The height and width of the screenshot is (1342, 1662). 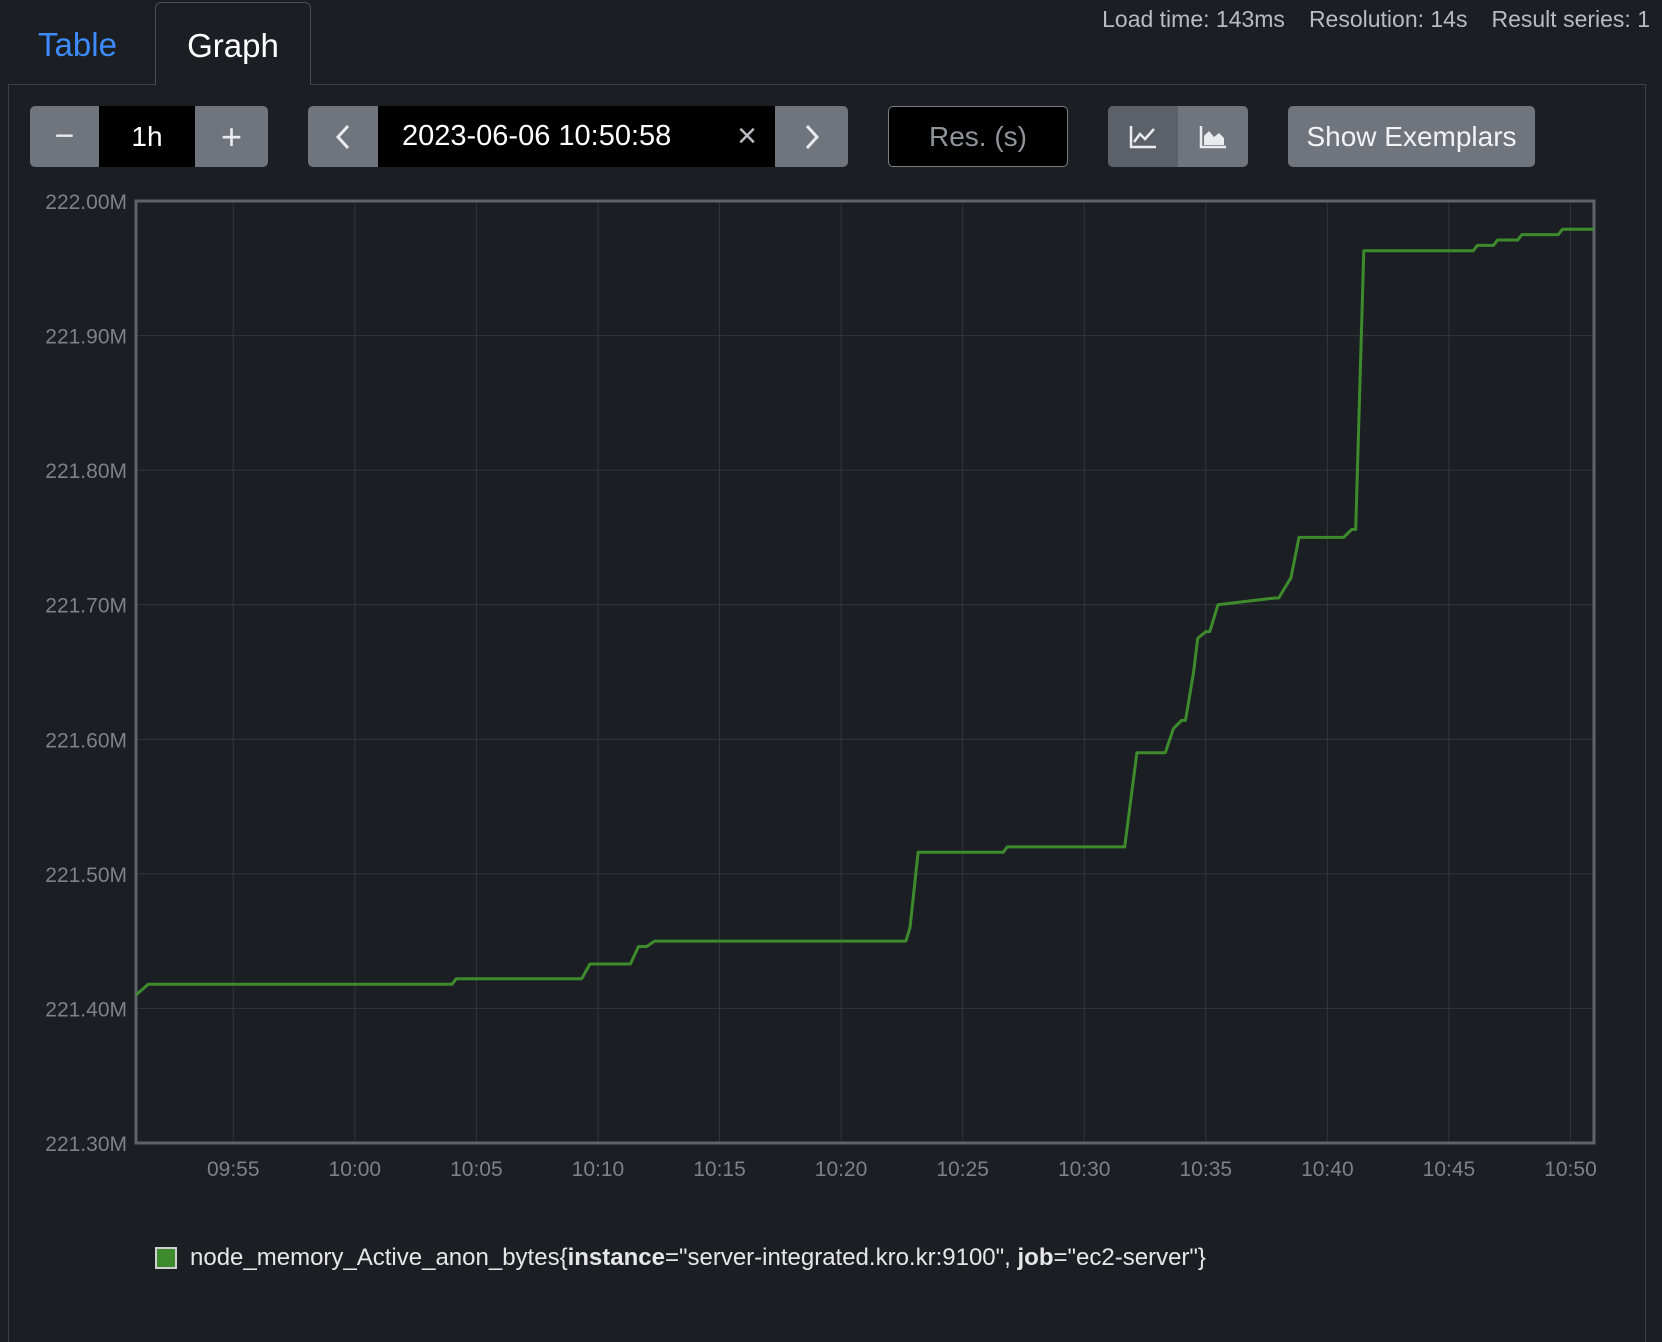 I want to click on line-chart-icon, so click(x=1142, y=136).